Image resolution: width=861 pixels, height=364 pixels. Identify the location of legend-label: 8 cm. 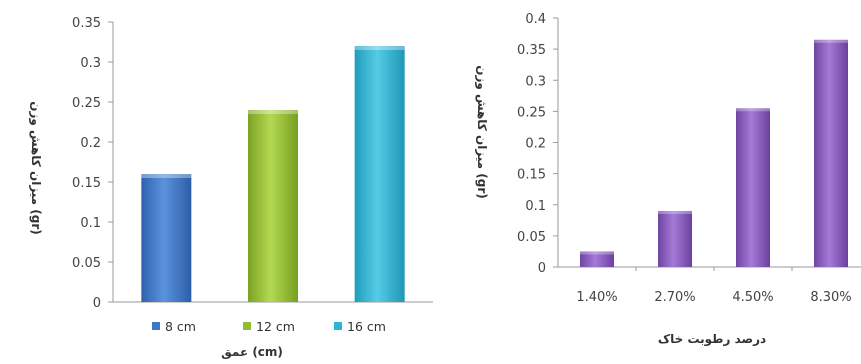
(180, 326).